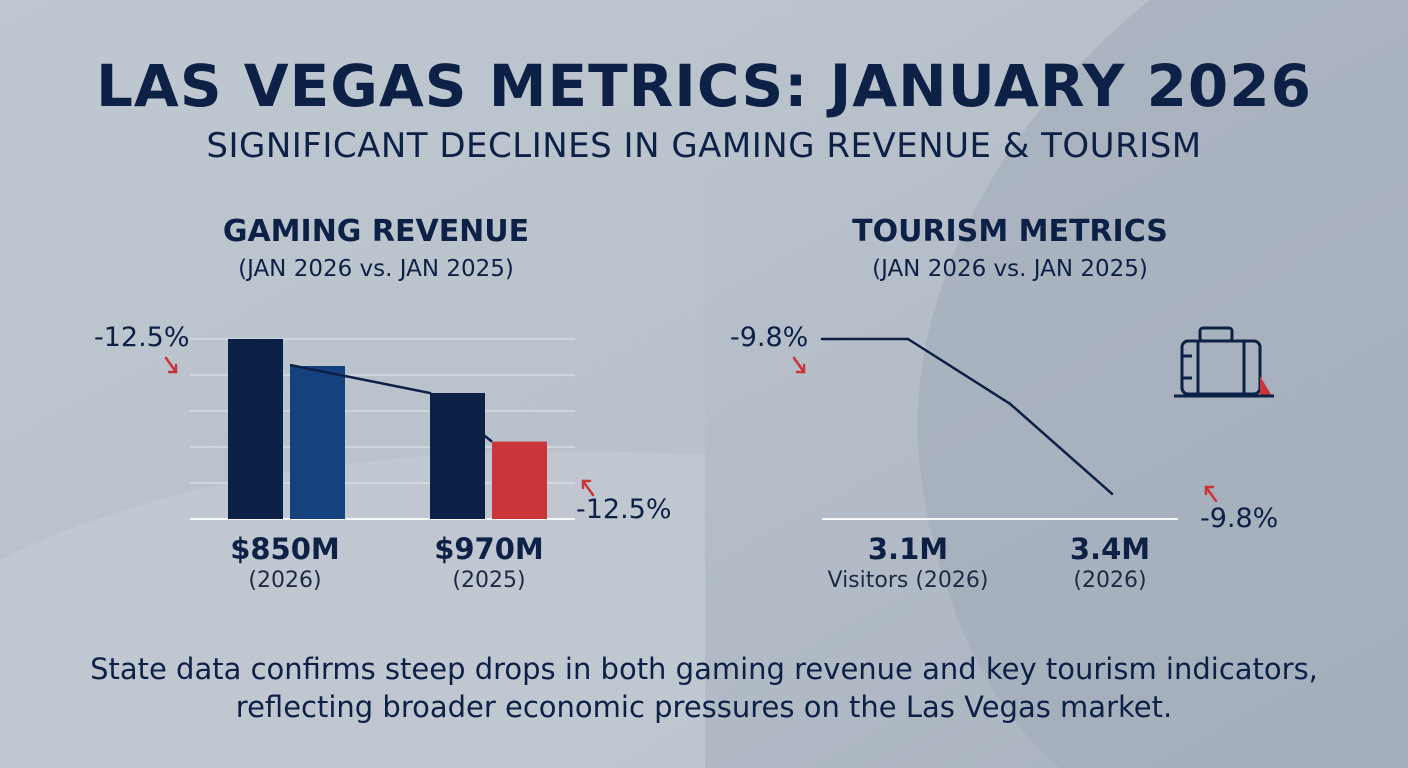  Describe the element at coordinates (704, 86) in the screenshot. I see `page-title: LAS VEGAS METRICS: JANUARY 2026` at that location.